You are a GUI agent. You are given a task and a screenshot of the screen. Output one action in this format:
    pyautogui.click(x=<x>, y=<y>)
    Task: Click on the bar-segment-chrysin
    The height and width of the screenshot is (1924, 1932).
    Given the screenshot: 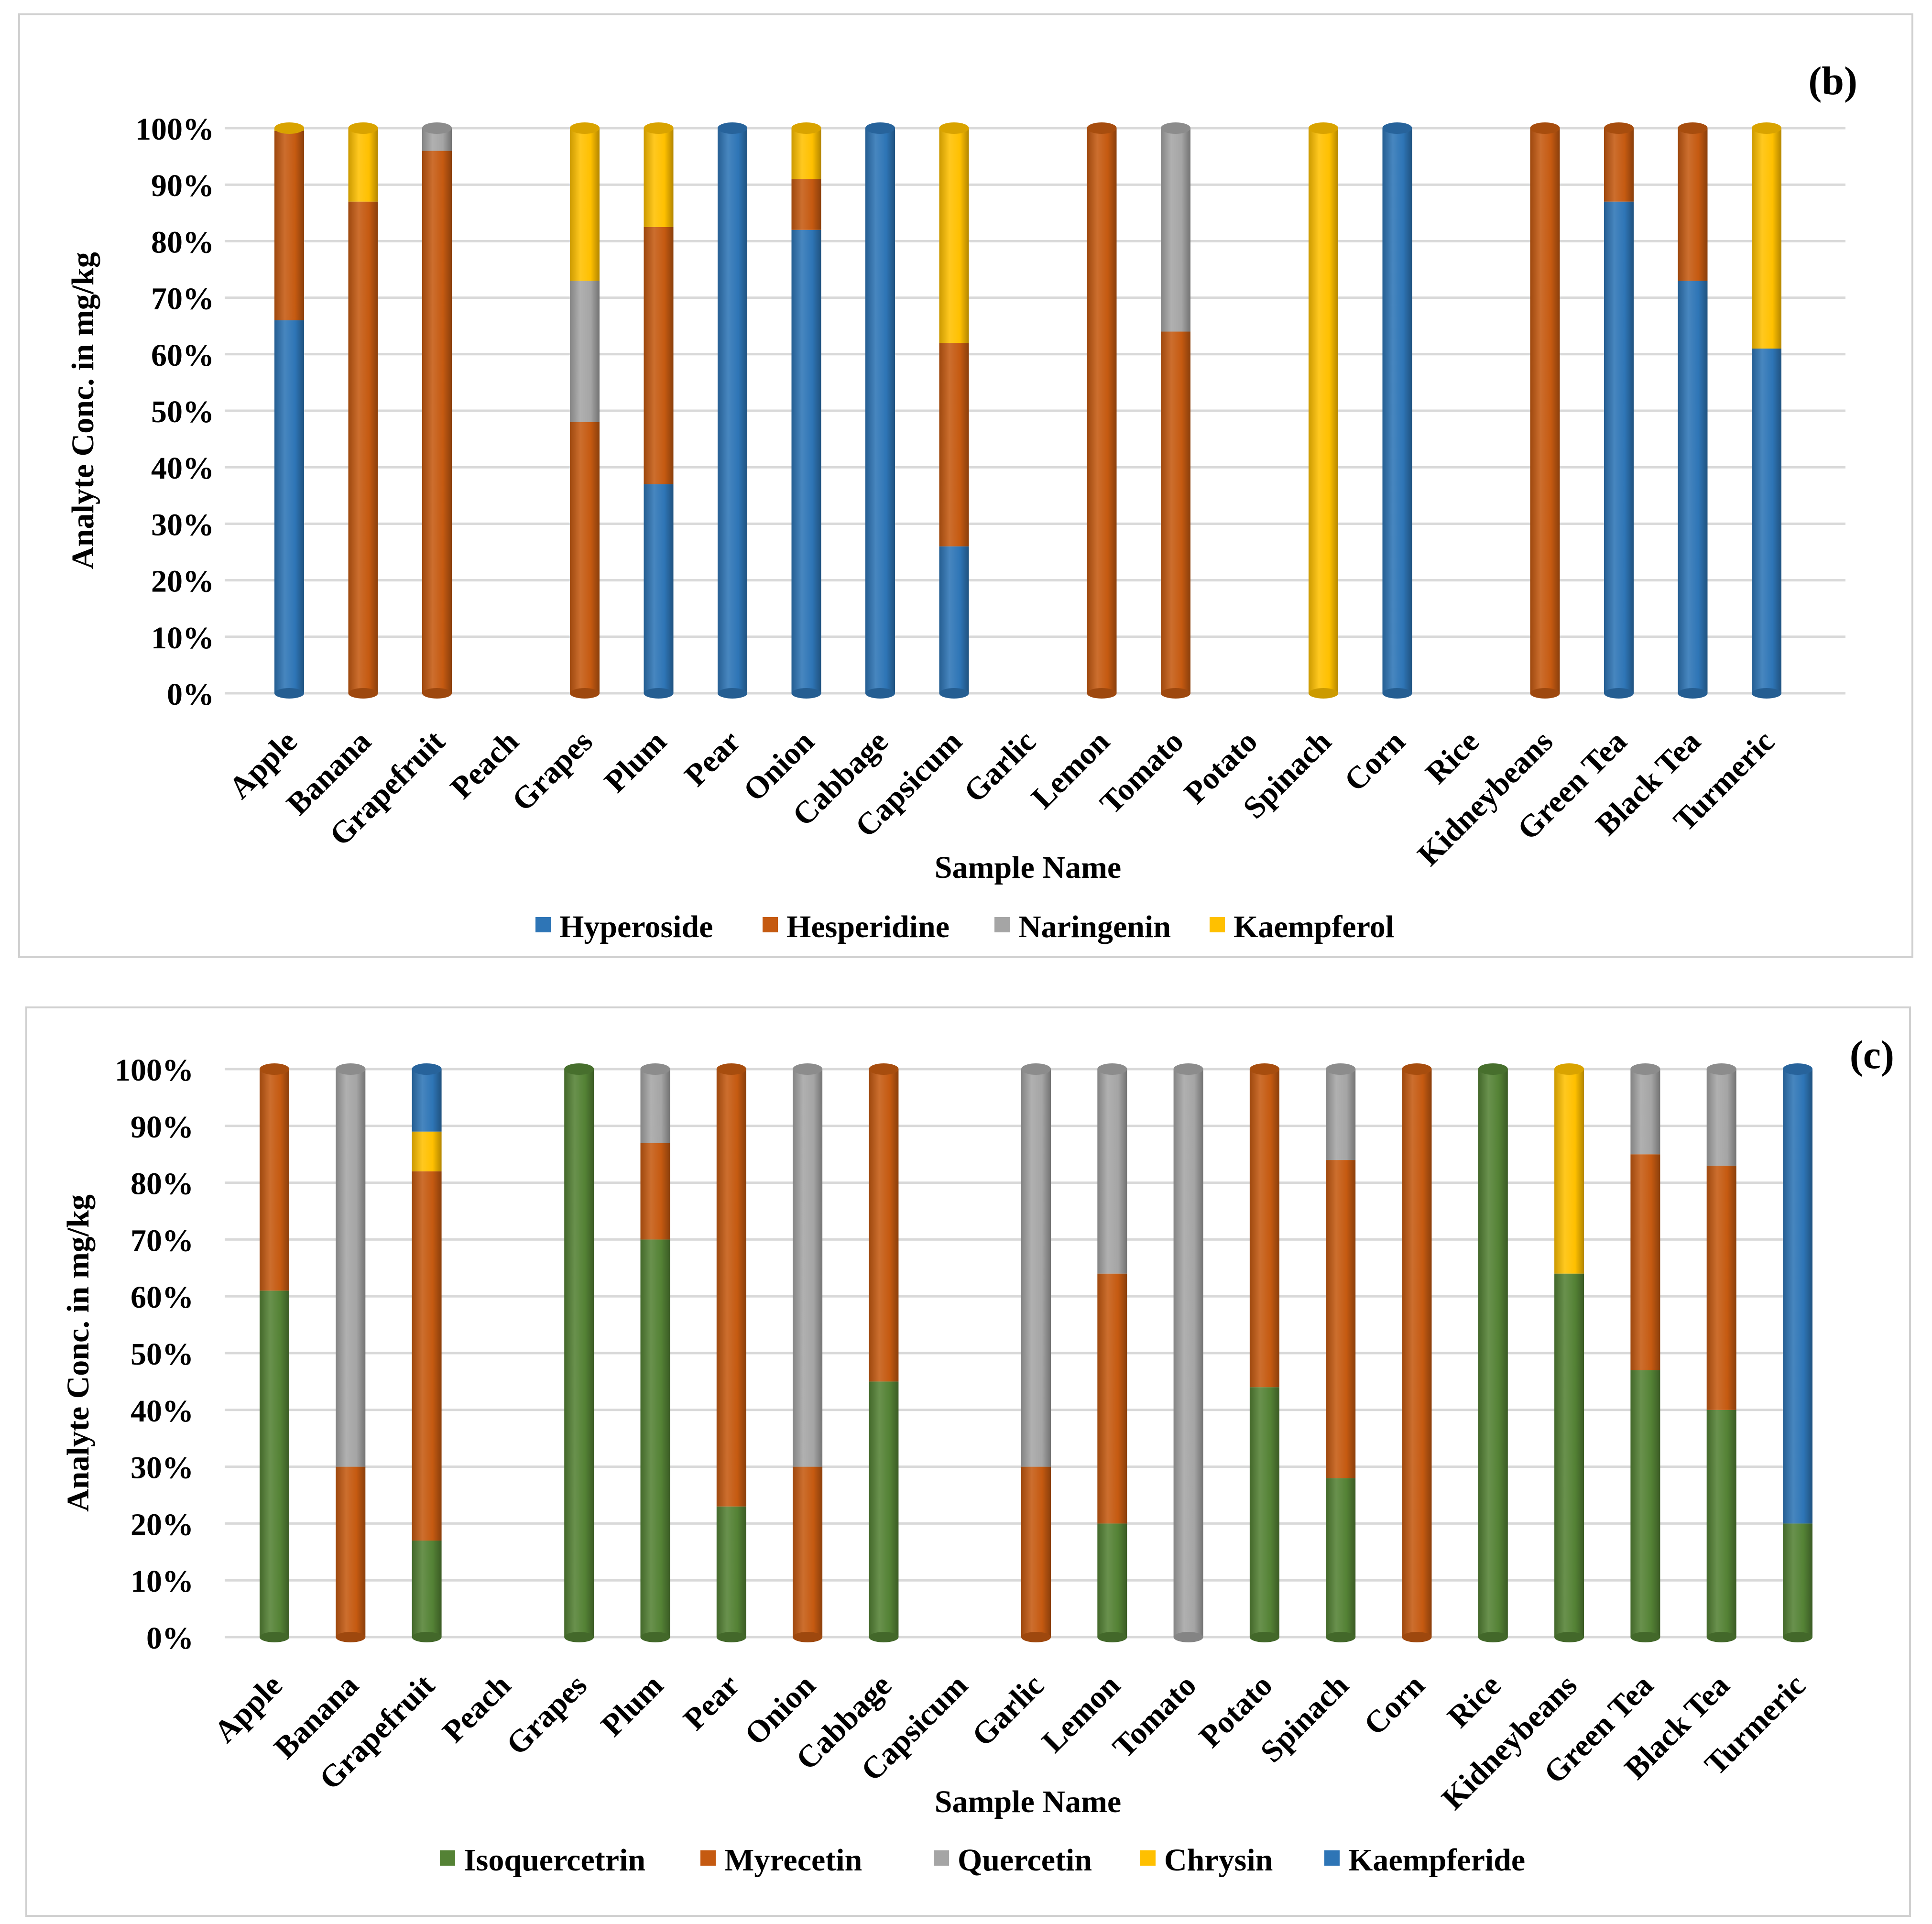 What is the action you would take?
    pyautogui.click(x=427, y=1151)
    